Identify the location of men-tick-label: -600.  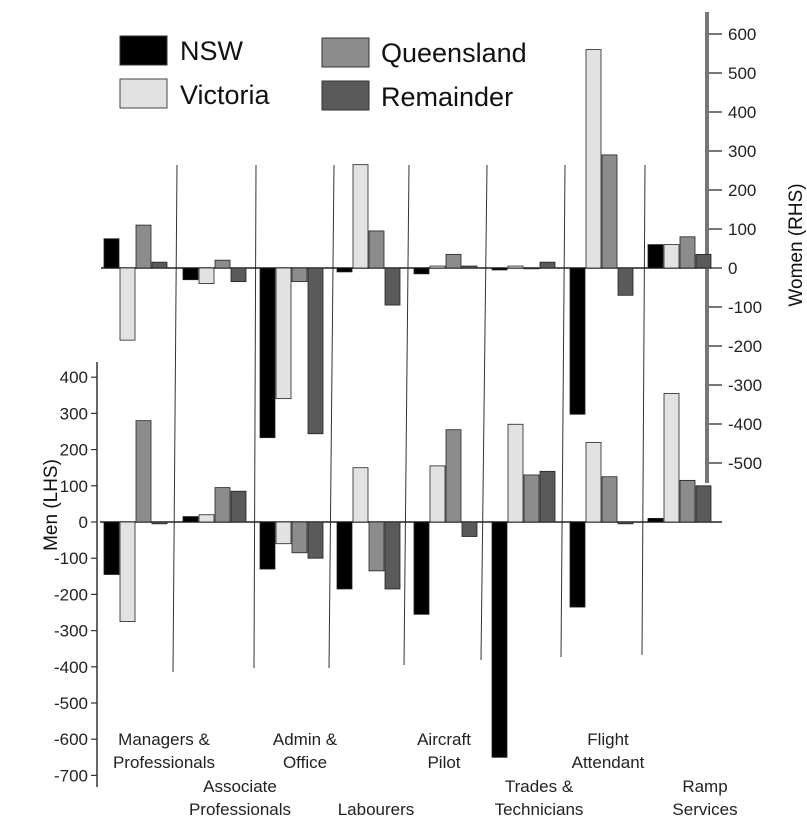
(71, 739).